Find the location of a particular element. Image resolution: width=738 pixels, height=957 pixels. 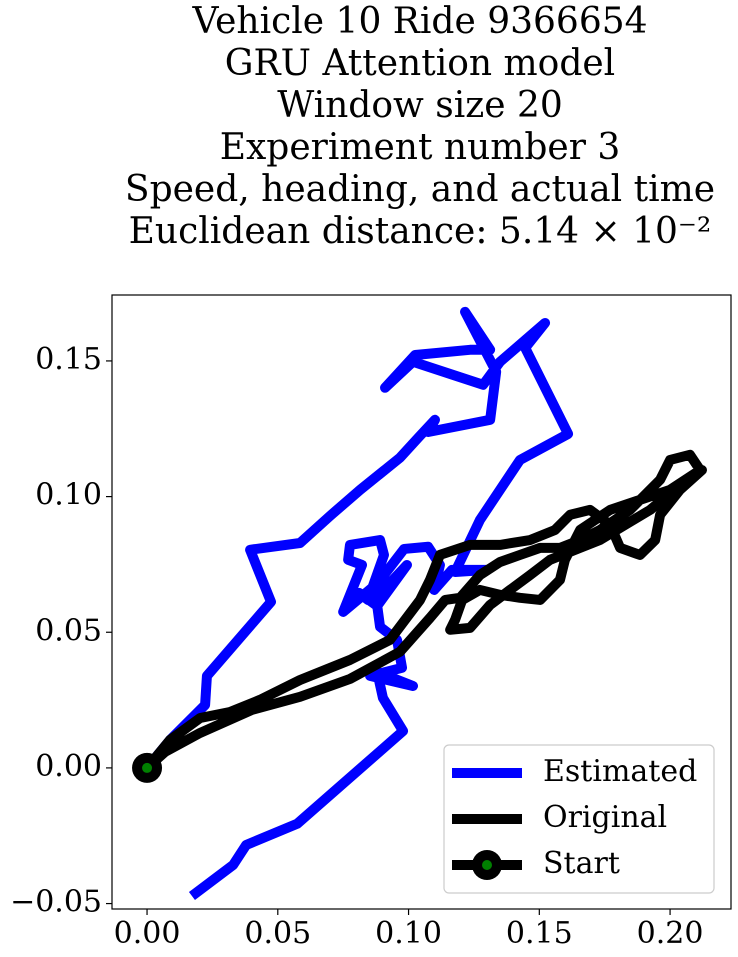

start-marker is located at coordinates (147, 767).